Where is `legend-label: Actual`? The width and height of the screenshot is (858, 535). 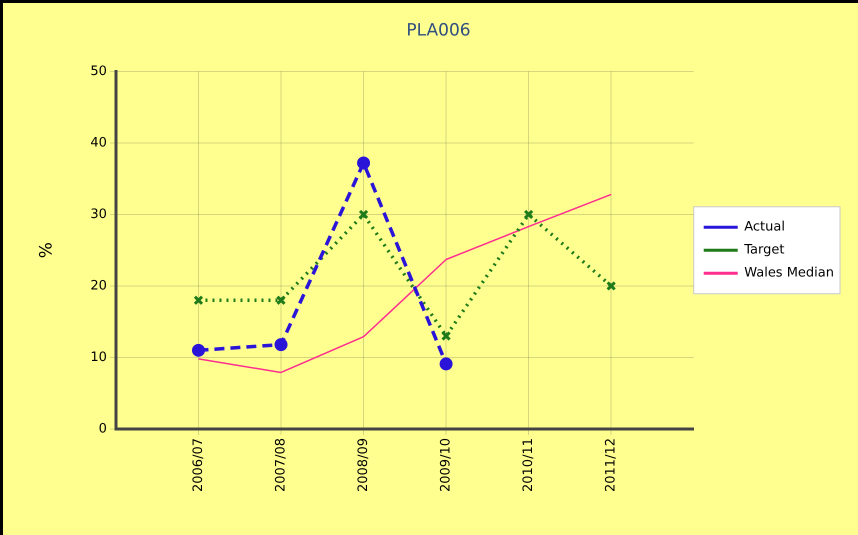
legend-label: Actual is located at coordinates (764, 227).